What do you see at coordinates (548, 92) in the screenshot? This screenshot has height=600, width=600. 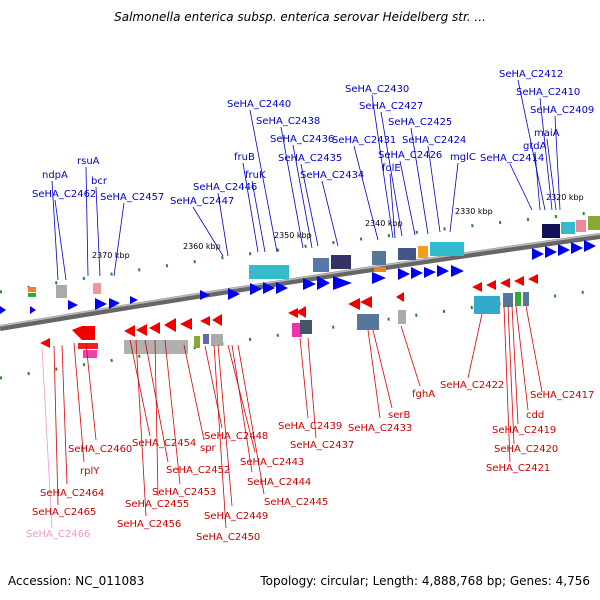 I see `gene-label-SeHA_C2410: SeHA_C2410` at bounding box center [548, 92].